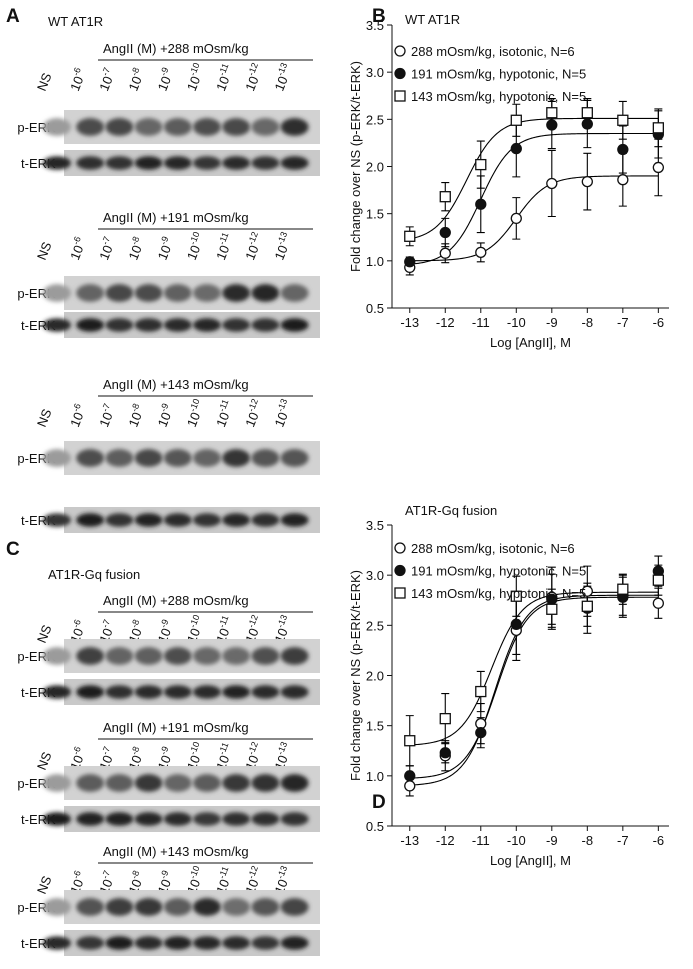 The width and height of the screenshot is (693, 969). What do you see at coordinates (379, 802) in the screenshot?
I see `panel-label: D` at bounding box center [379, 802].